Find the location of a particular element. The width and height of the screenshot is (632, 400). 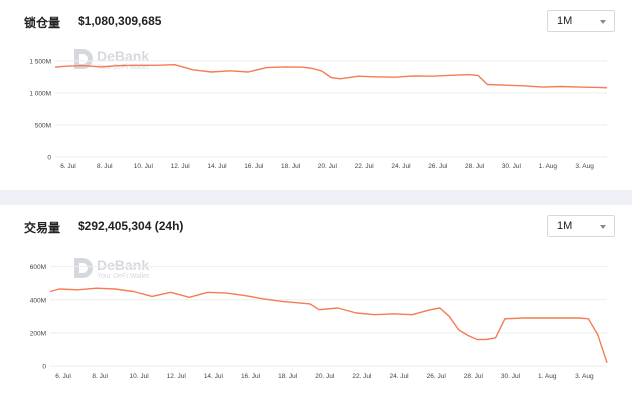

tvl-range-value: 1M is located at coordinates (565, 21).